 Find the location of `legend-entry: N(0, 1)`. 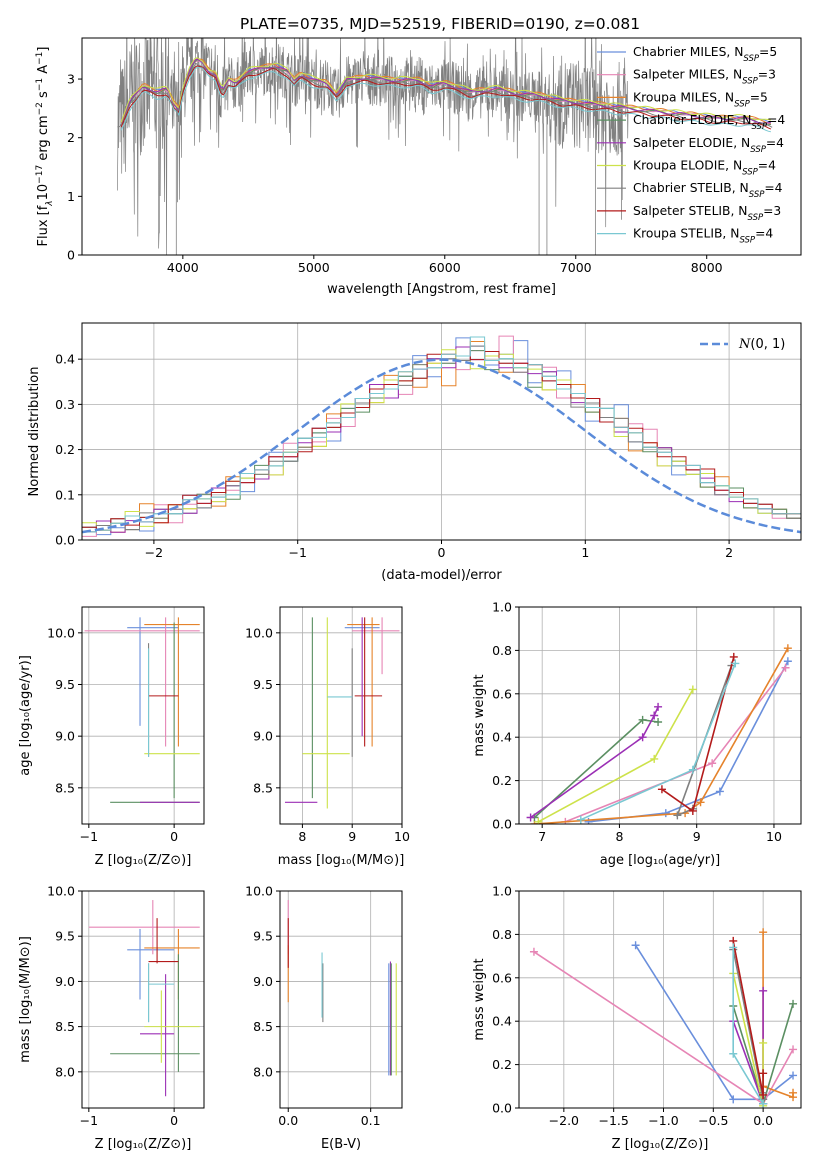

legend-entry: N(0, 1) is located at coordinates (761, 344).